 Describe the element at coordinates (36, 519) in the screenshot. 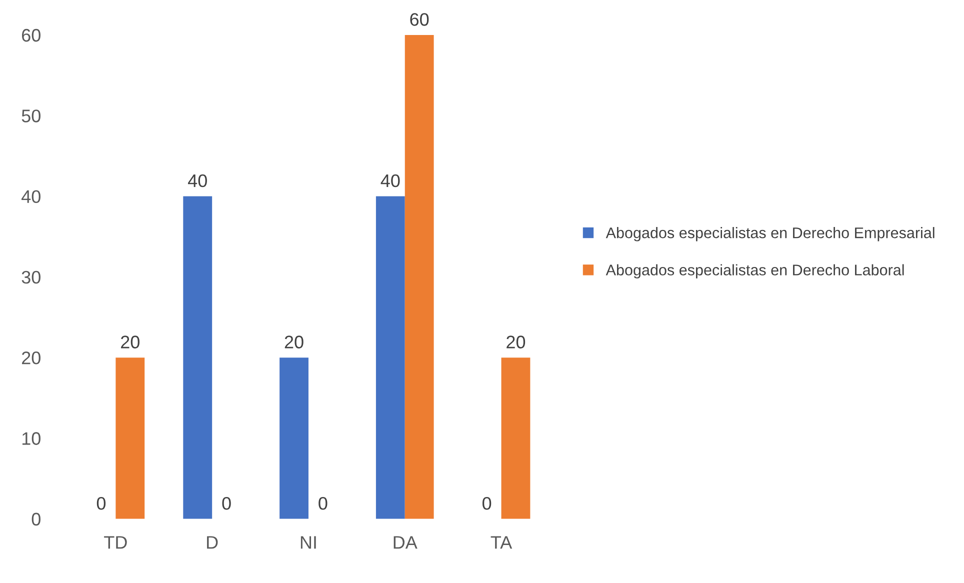

I see `y-tick-label: 0` at that location.